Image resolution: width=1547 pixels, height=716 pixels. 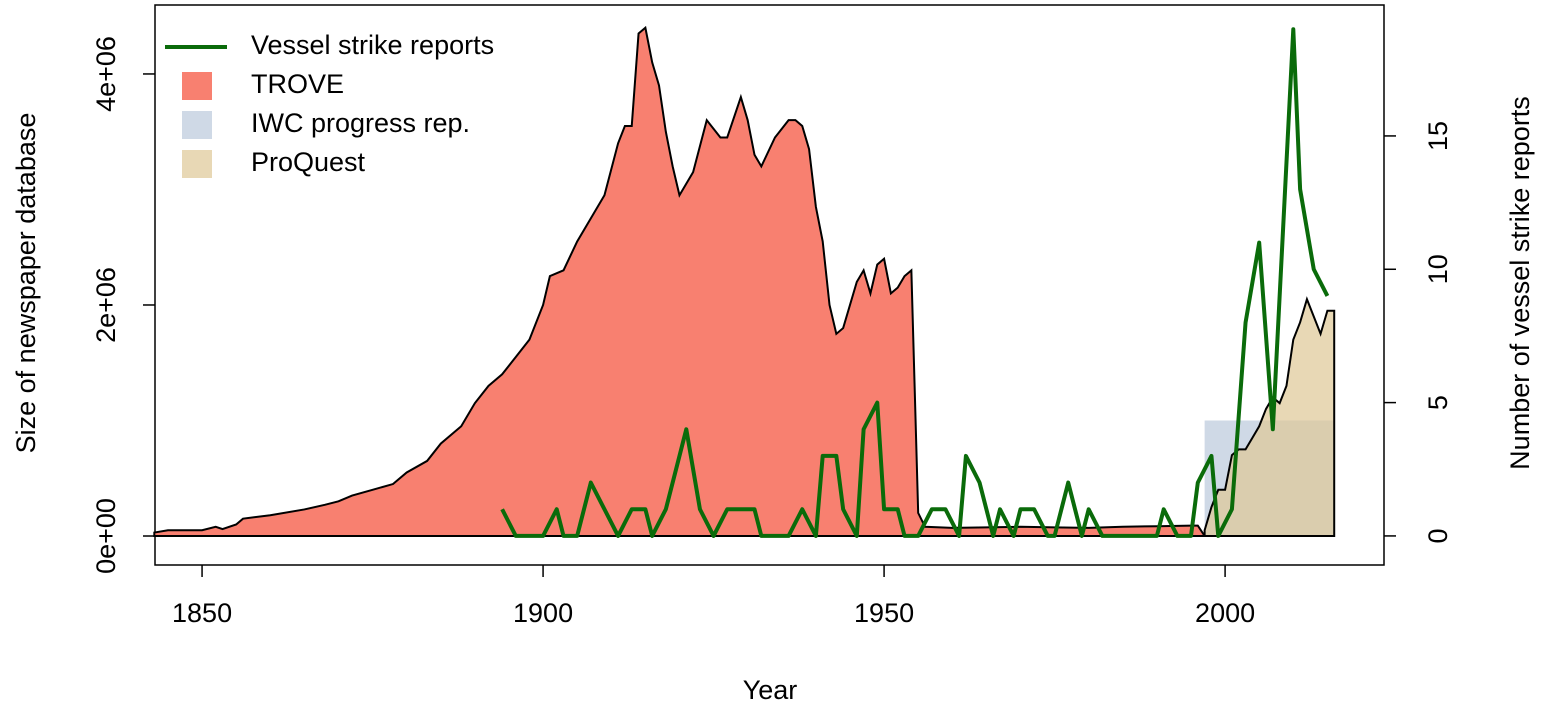 I want to click on y2-axis-label: Number of vessel strike reports, so click(x=1520, y=283).